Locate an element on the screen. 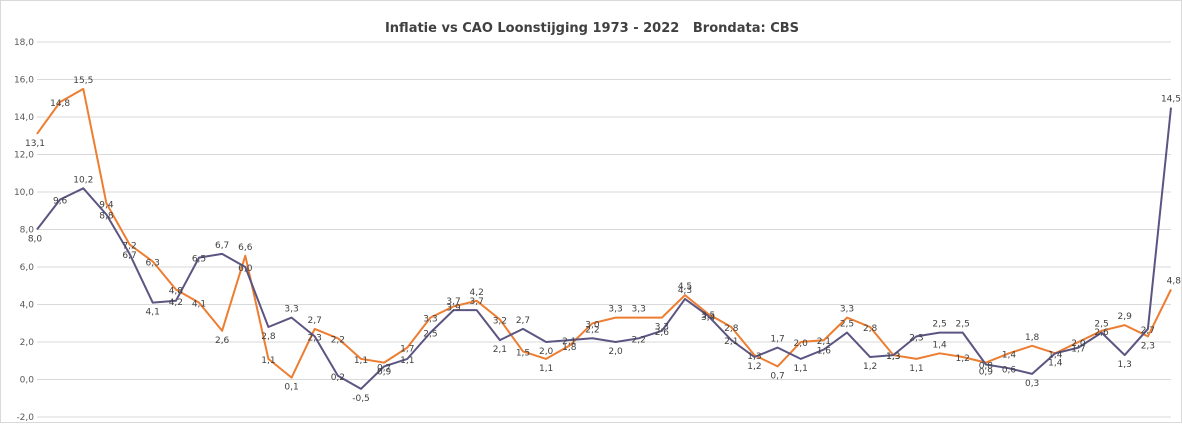 This screenshot has width=1182, height=424. data-label: 1,5 is located at coordinates (523, 353).